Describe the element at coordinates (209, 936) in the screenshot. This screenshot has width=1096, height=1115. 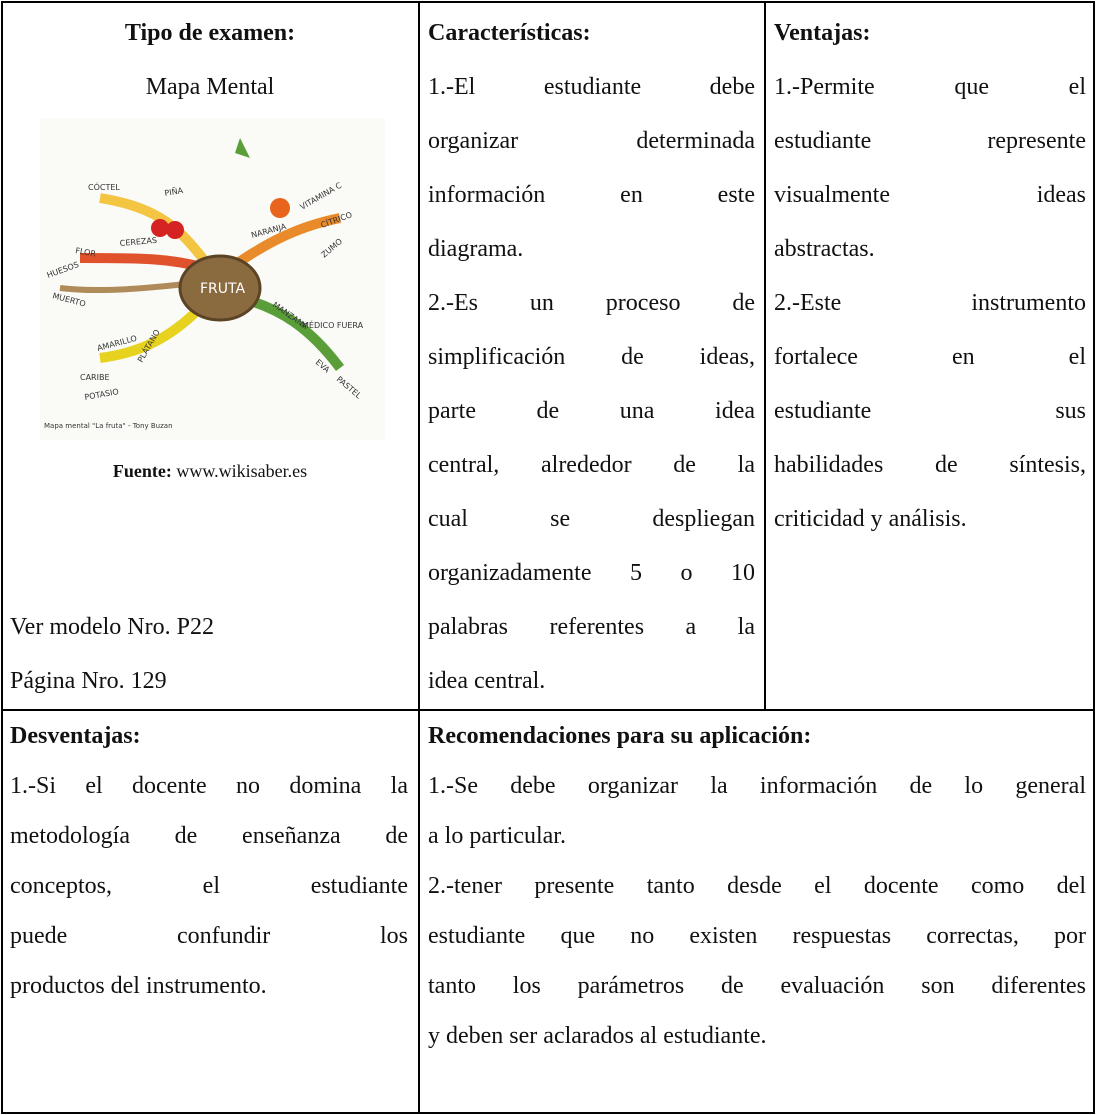
I see `text-line: puede confundir los` at that location.